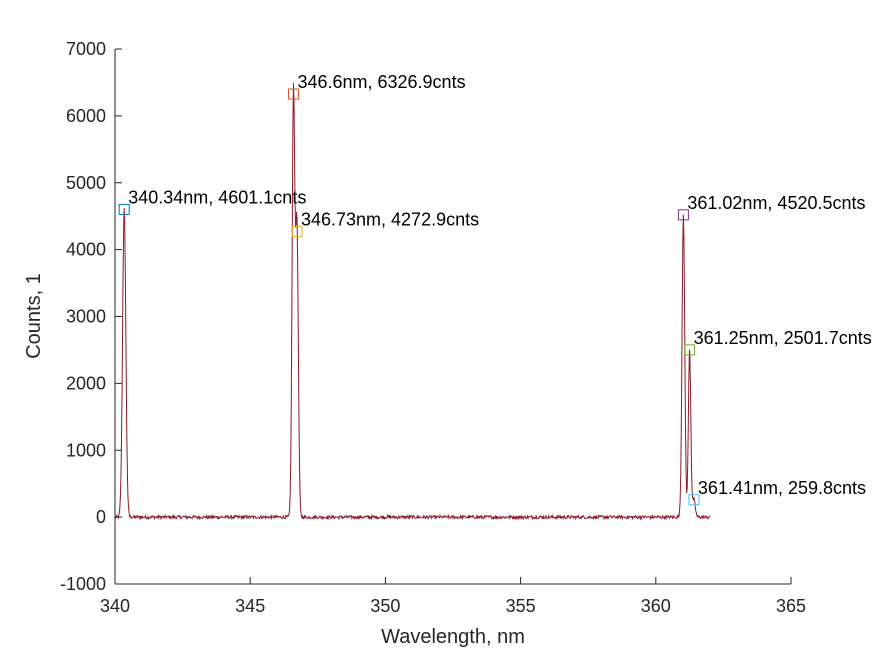 This screenshot has height=656, width=875. What do you see at coordinates (86, 116) in the screenshot?
I see `y-tick-label: 6000` at bounding box center [86, 116].